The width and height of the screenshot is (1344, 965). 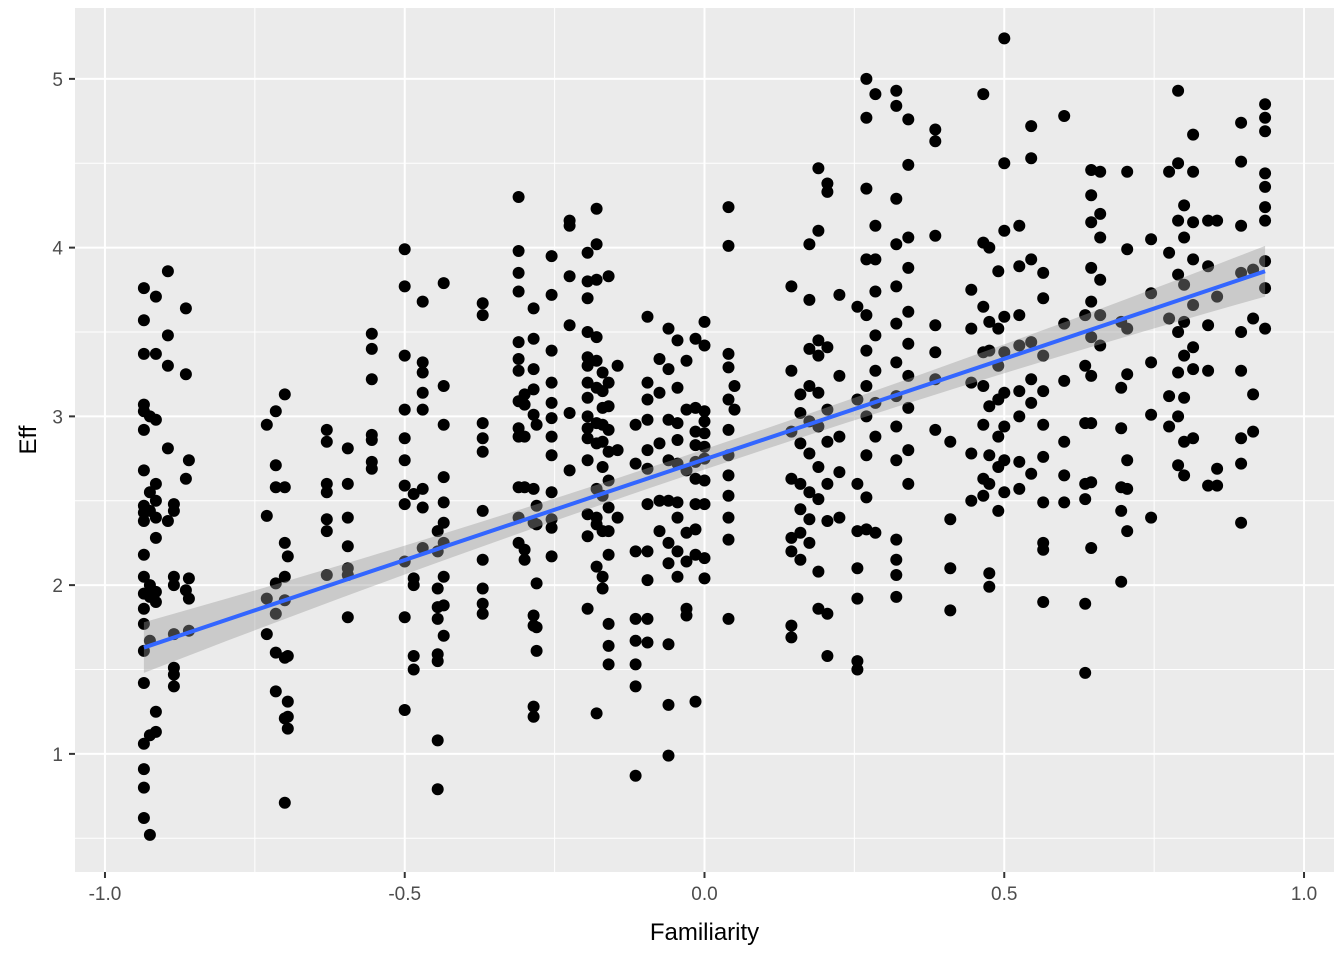 I want to click on x-tick-label: 0.0, so click(x=704, y=894).